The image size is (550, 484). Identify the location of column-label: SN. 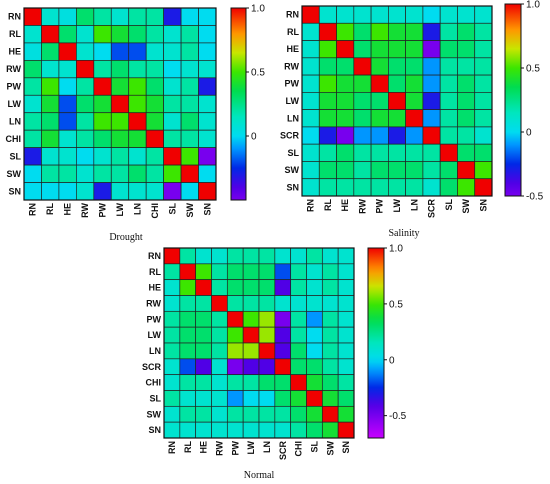
(483, 205).